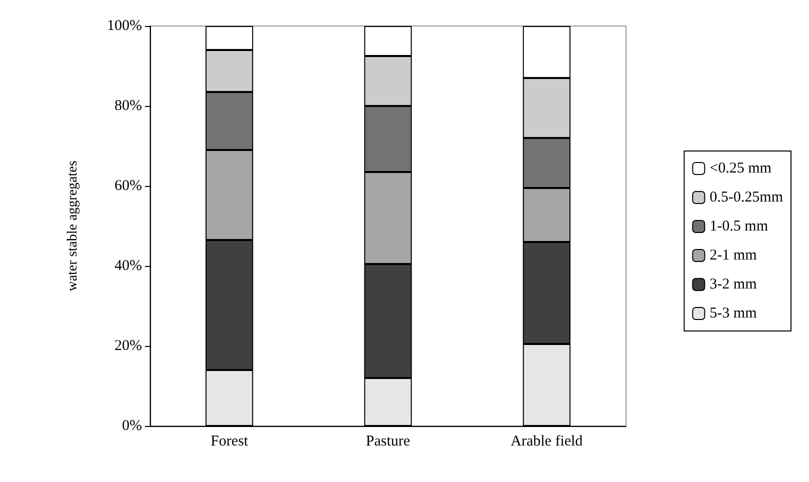 The image size is (809, 482). Describe the element at coordinates (734, 314) in the screenshot. I see `legend-label: 5-3 mm` at that location.